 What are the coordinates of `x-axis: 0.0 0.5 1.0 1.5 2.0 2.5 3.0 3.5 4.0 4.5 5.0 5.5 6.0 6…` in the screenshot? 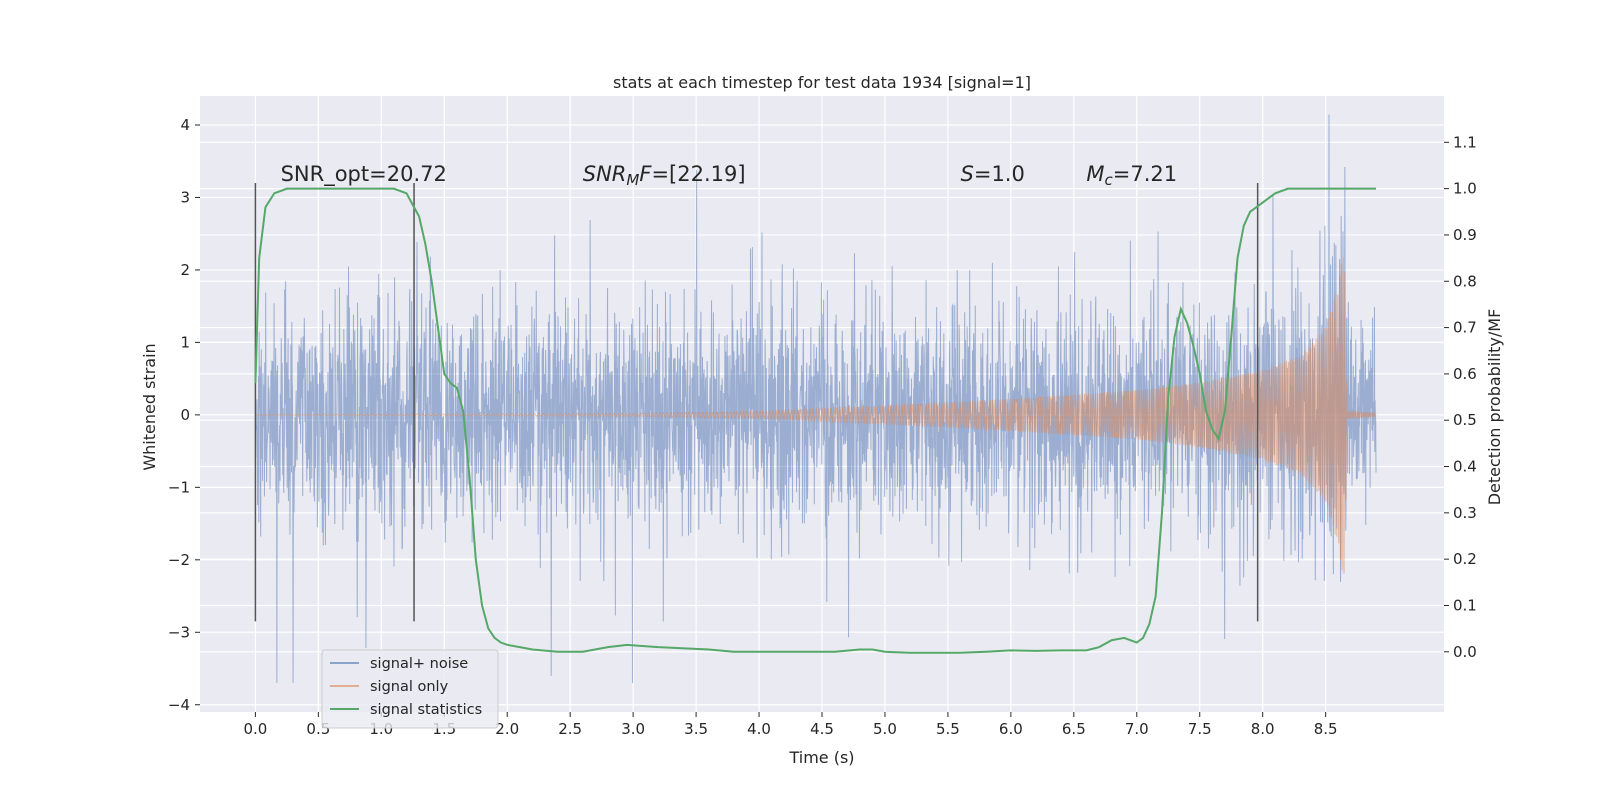 It's located at (790, 725).